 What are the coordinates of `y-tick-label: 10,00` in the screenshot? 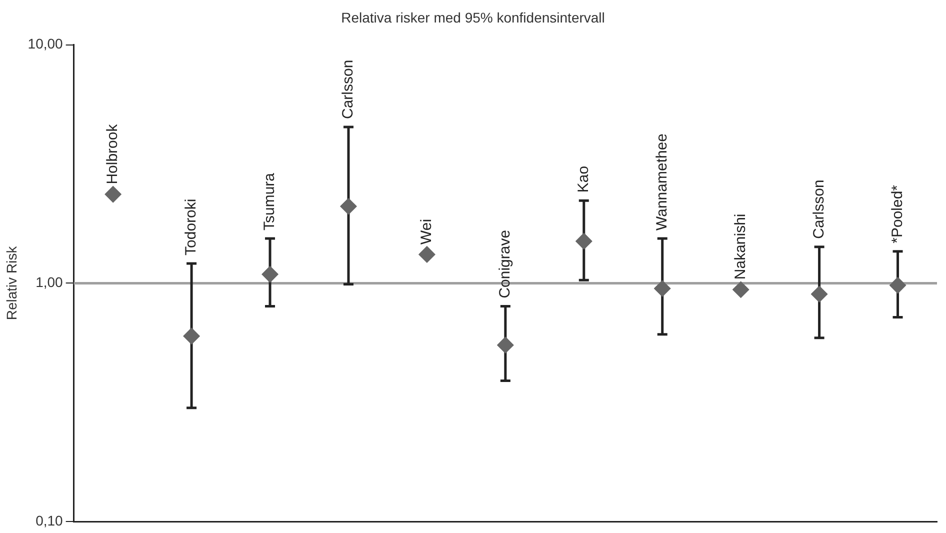 It's located at (46, 44).